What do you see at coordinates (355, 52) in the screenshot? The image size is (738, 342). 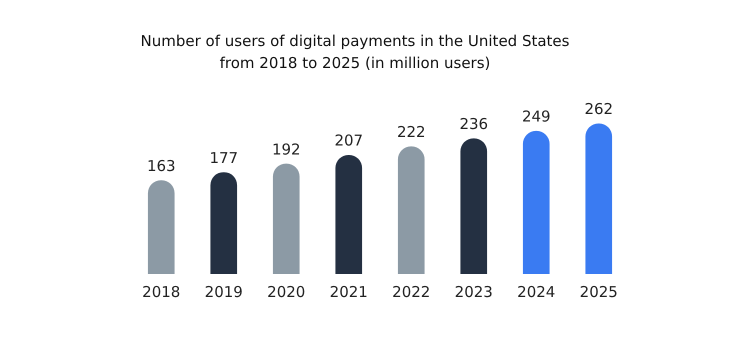 I see `chart-title: Number of users of digital payments in the United States from 2018 to 2025 (in million users)` at bounding box center [355, 52].